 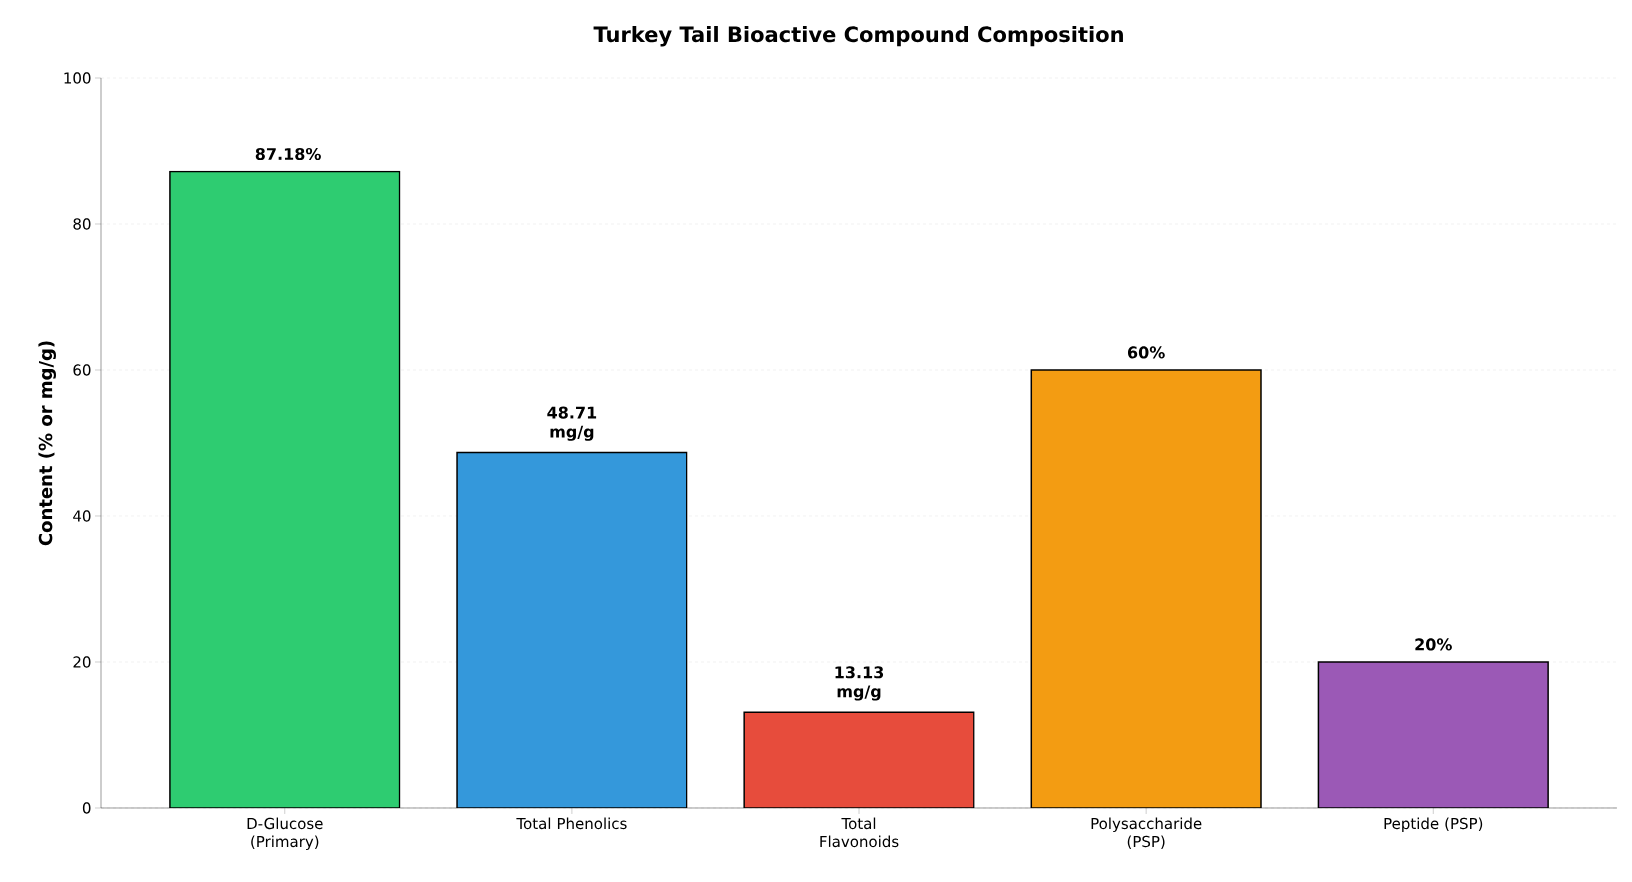 I want to click on x-tick-label: Total Phenolics, so click(x=571, y=823).